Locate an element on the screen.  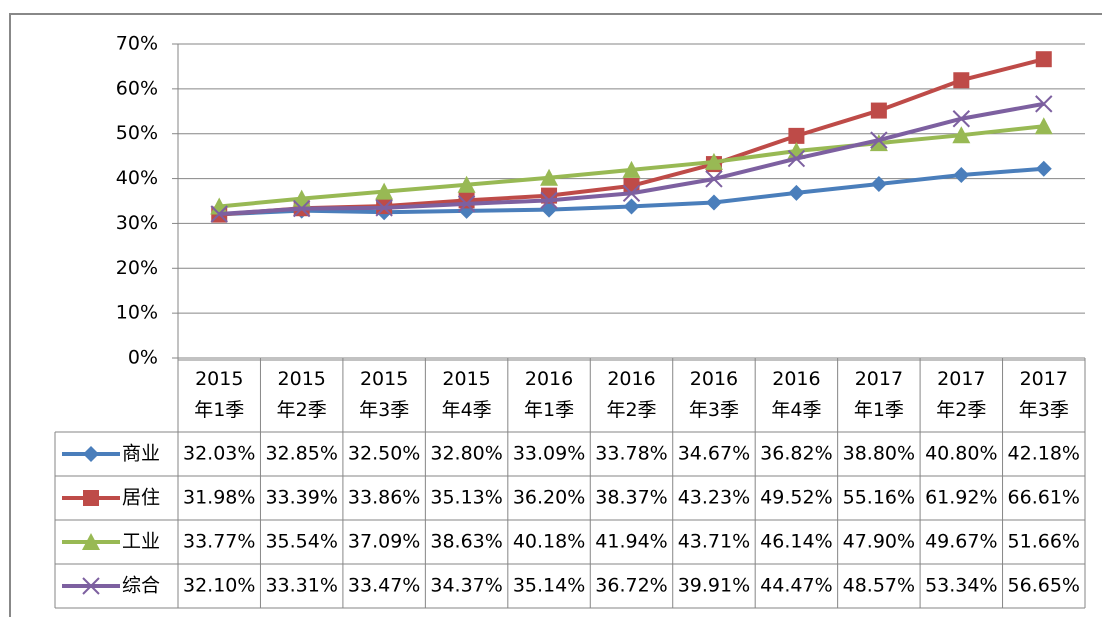
value-label: 33.09% is located at coordinates (549, 454).